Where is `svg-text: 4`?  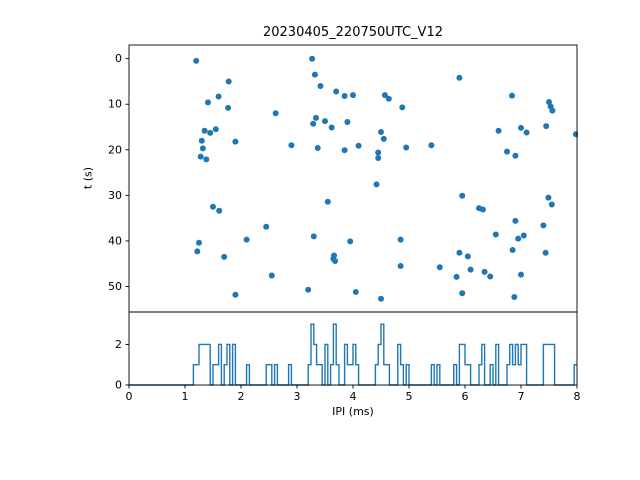 svg-text: 4 is located at coordinates (353, 396).